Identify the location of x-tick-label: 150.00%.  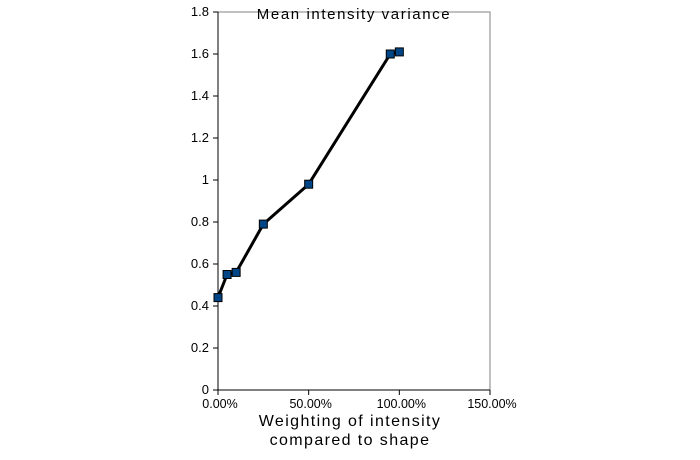
(491, 404).